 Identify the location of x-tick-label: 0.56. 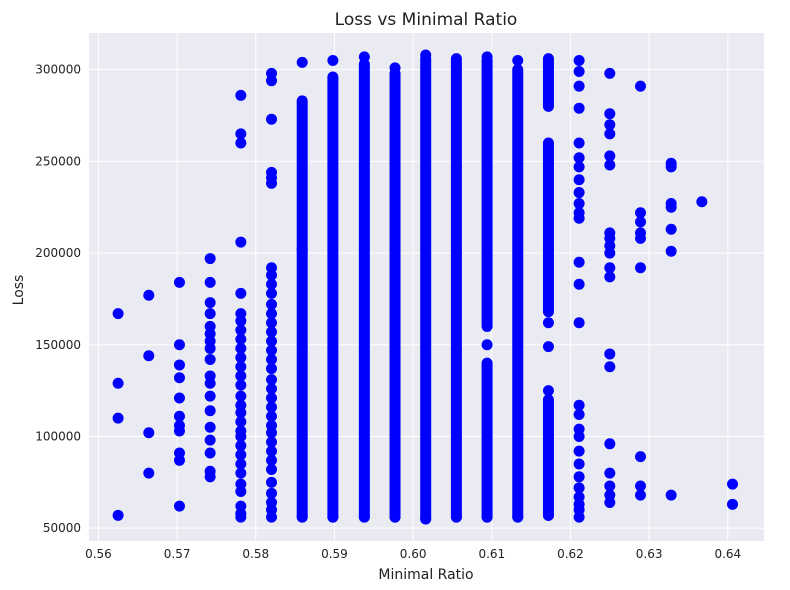
(98, 554).